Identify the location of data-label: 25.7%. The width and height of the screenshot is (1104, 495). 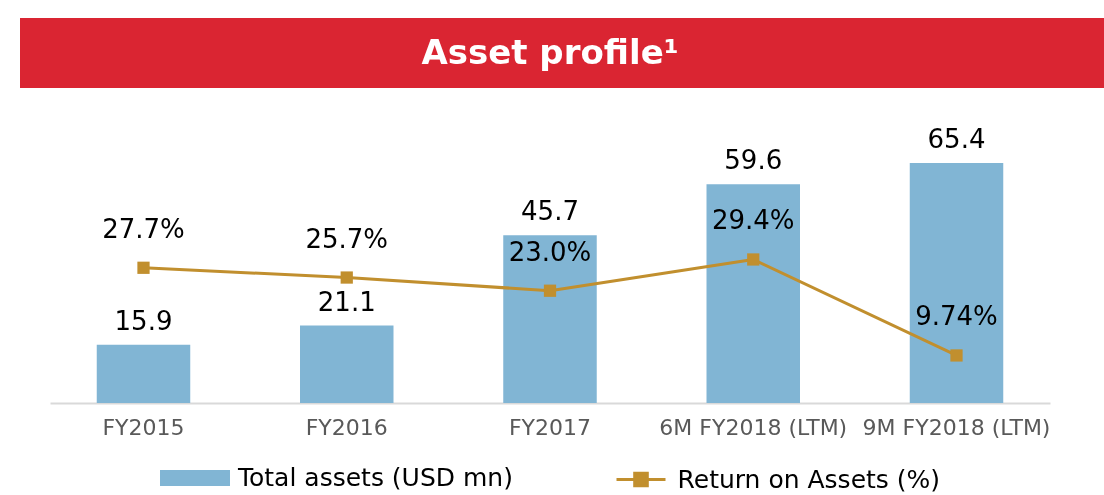
(347, 238).